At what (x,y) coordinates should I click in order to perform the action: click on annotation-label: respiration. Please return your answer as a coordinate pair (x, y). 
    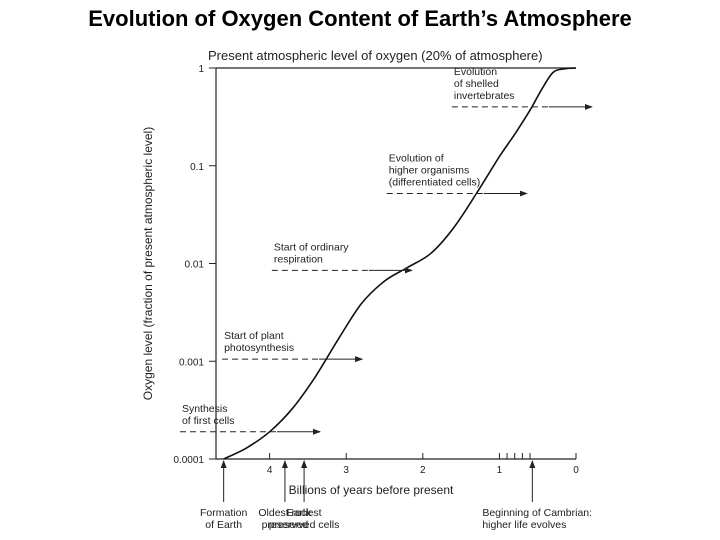
    Looking at the image, I should click on (298, 259).